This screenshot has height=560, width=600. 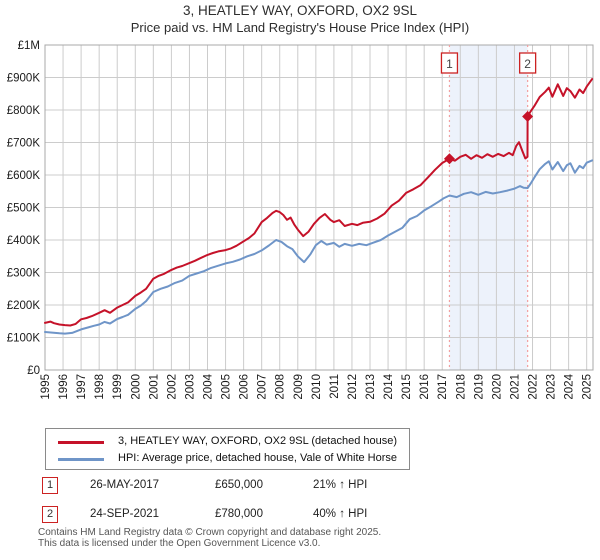 I want to click on sale-hpi-delta: 21% ↑ HPI, so click(x=340, y=485).